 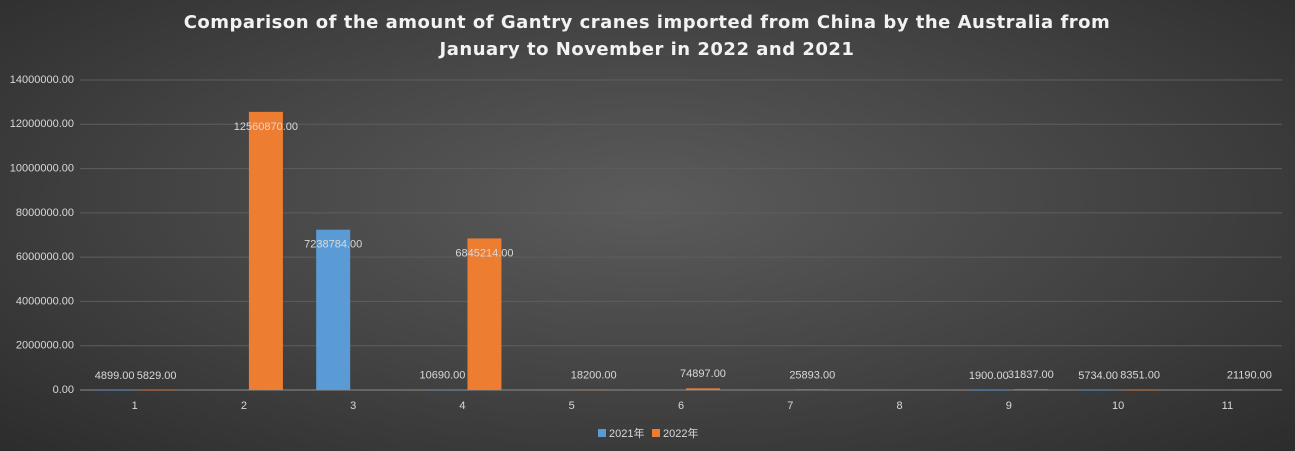 I want to click on y-tick-label: 8000000.00, so click(x=45, y=213).